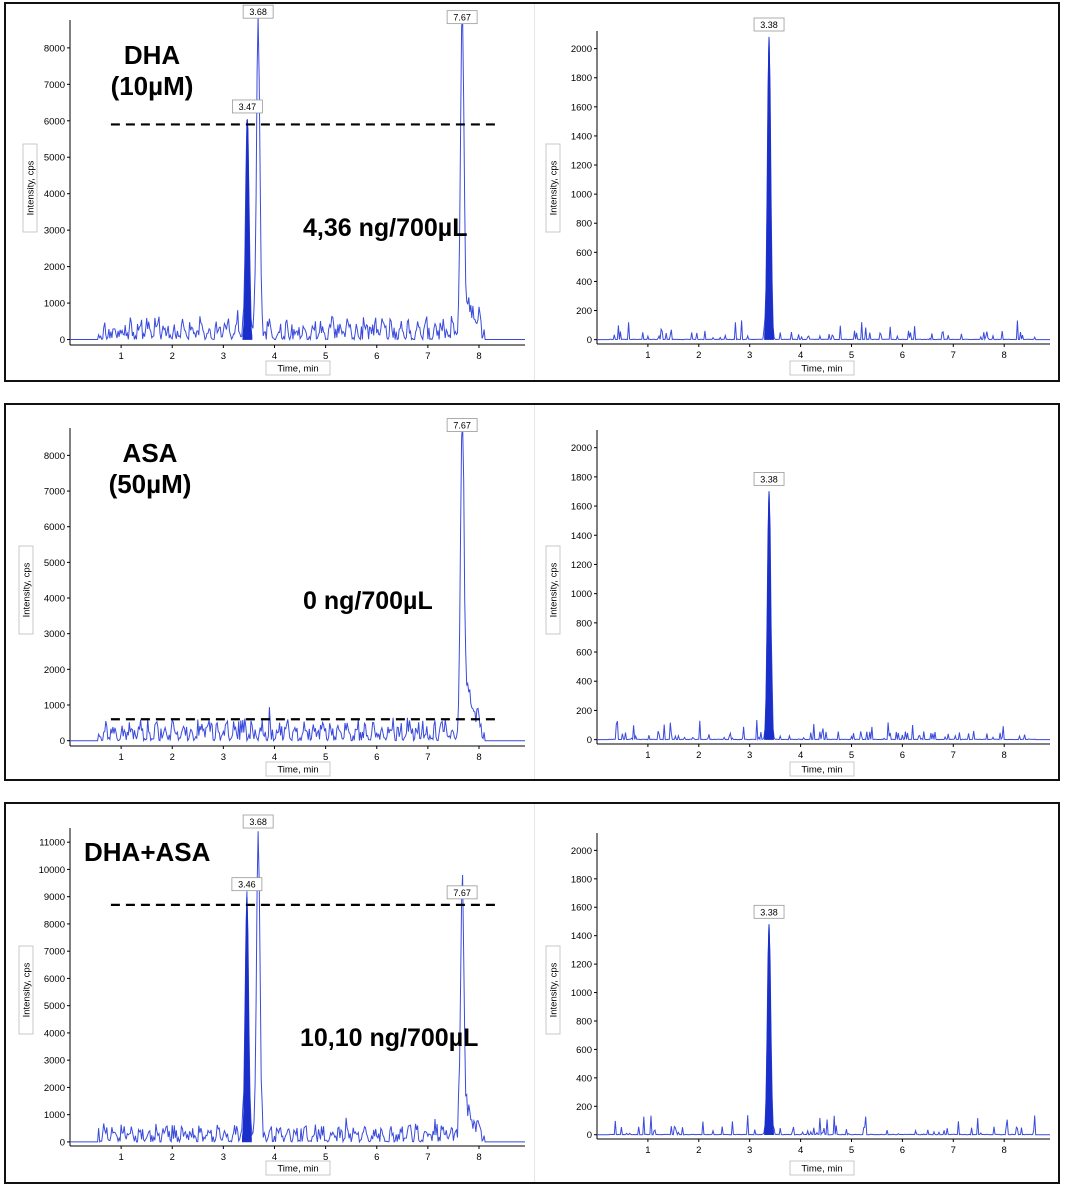 The height and width of the screenshot is (1186, 1065). What do you see at coordinates (385, 228) in the screenshot?
I see `quantity-label-dha: 4,36 ng/700µL` at bounding box center [385, 228].